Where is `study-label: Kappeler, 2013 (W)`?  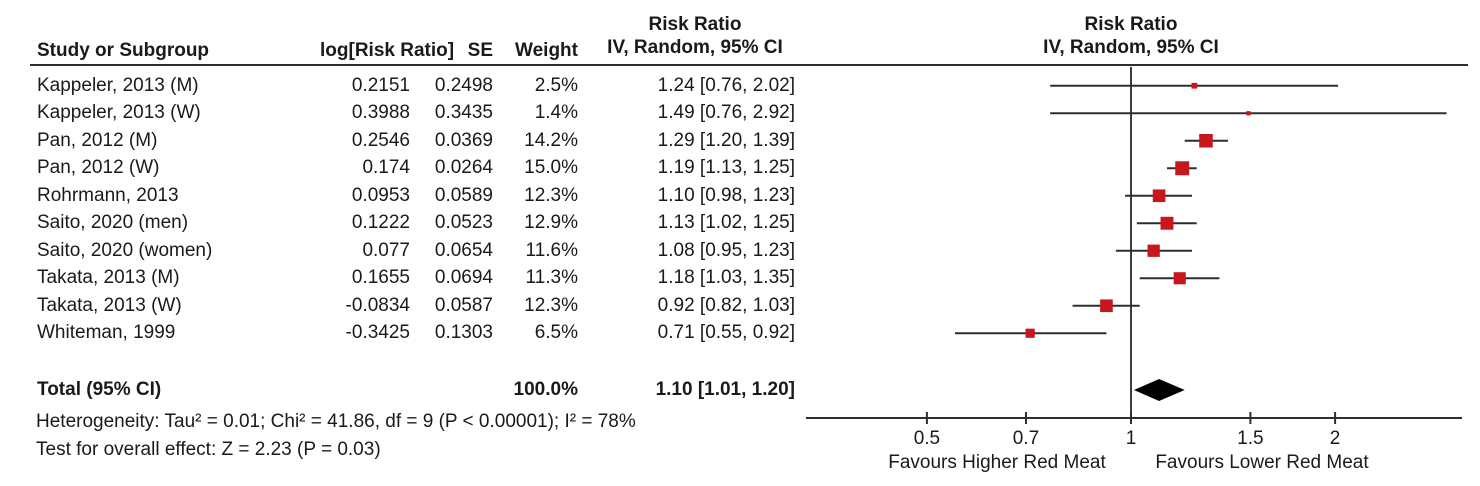 study-label: Kappeler, 2013 (W) is located at coordinates (119, 113).